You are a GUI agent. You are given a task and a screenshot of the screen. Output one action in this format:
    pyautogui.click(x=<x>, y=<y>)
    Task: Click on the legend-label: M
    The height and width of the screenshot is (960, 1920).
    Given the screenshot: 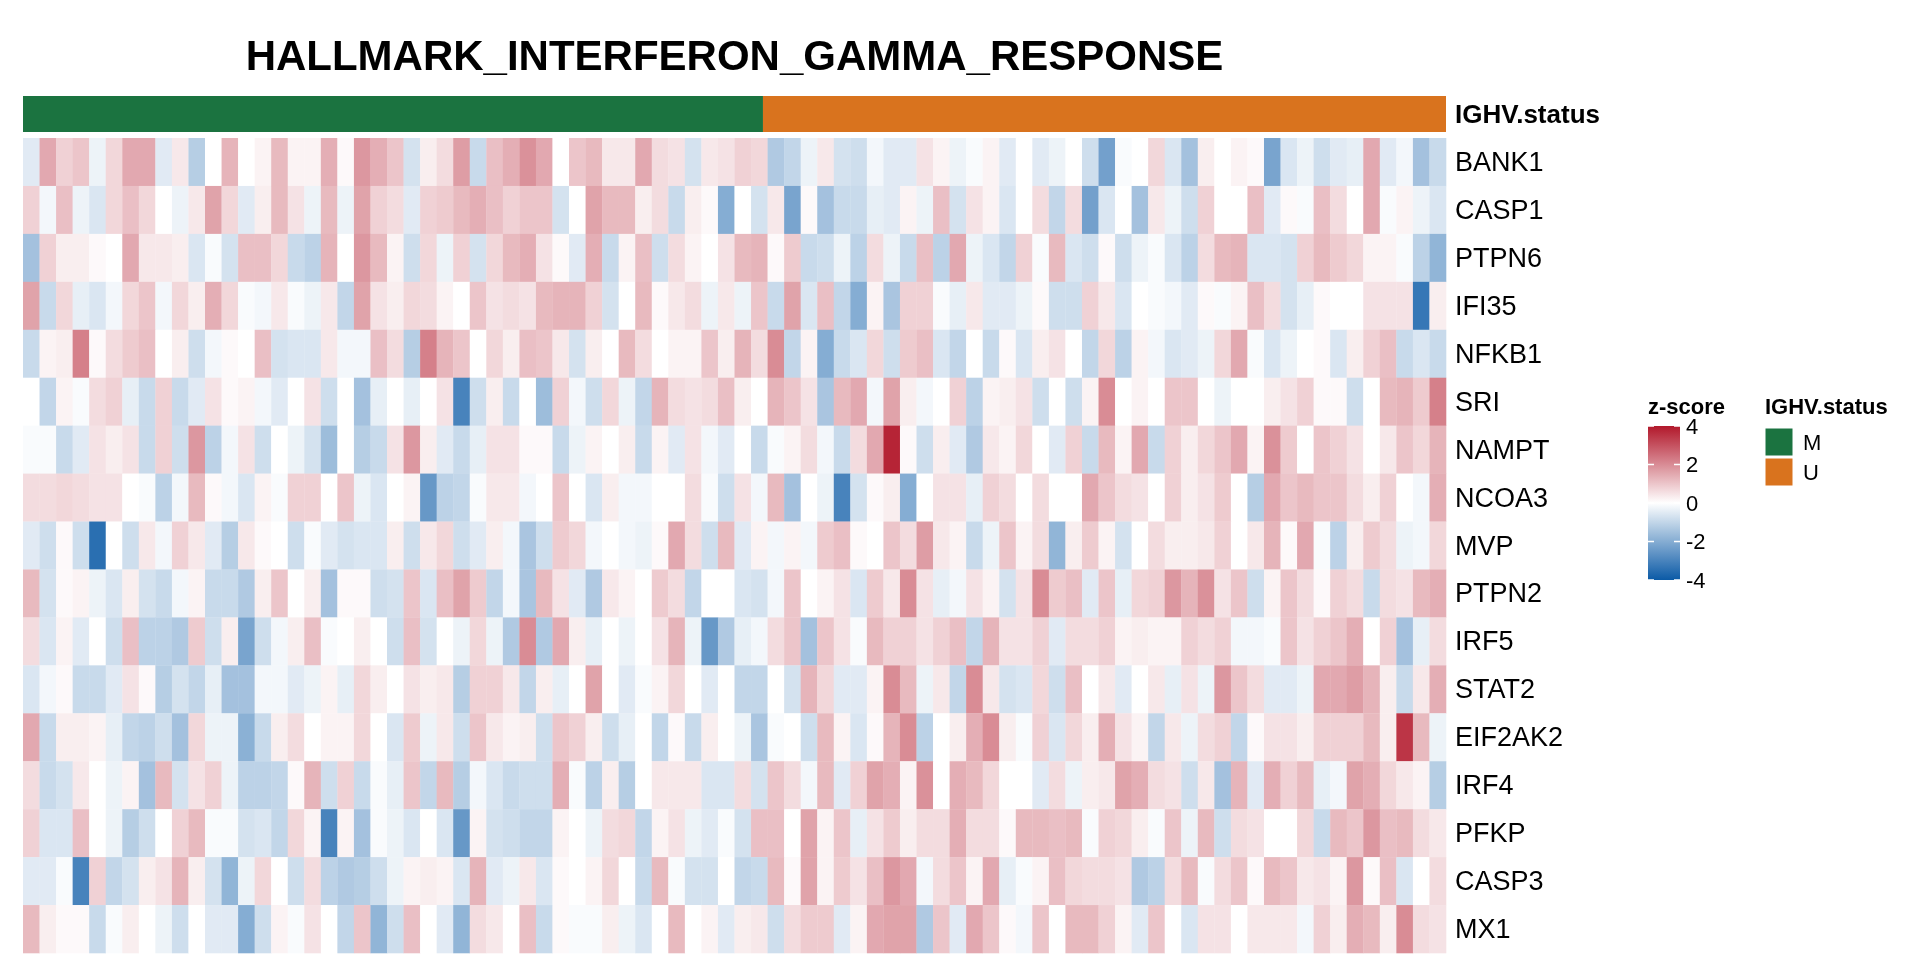 What is the action you would take?
    pyautogui.click(x=1812, y=442)
    